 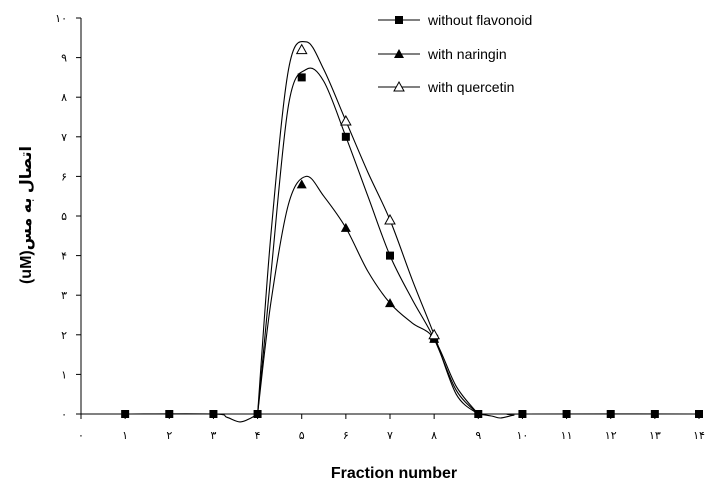 What do you see at coordinates (399, 86) in the screenshot?
I see `open-triangle-marker-icon` at bounding box center [399, 86].